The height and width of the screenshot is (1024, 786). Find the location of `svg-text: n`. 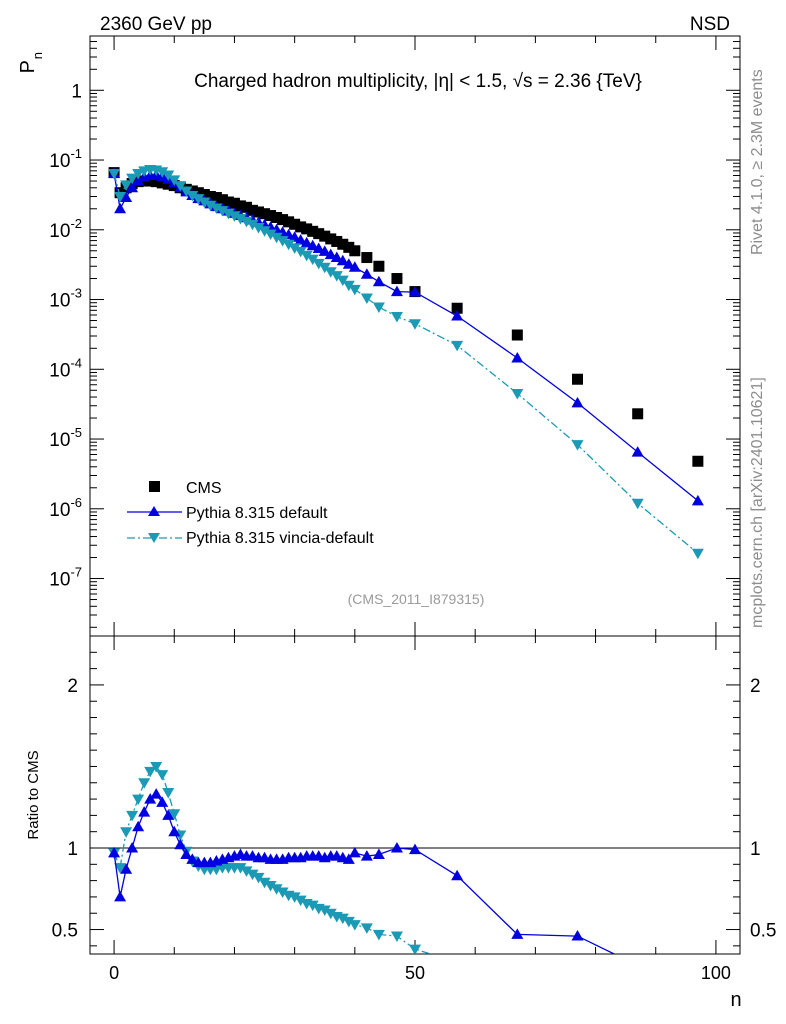

svg-text: n is located at coordinates (37, 55).